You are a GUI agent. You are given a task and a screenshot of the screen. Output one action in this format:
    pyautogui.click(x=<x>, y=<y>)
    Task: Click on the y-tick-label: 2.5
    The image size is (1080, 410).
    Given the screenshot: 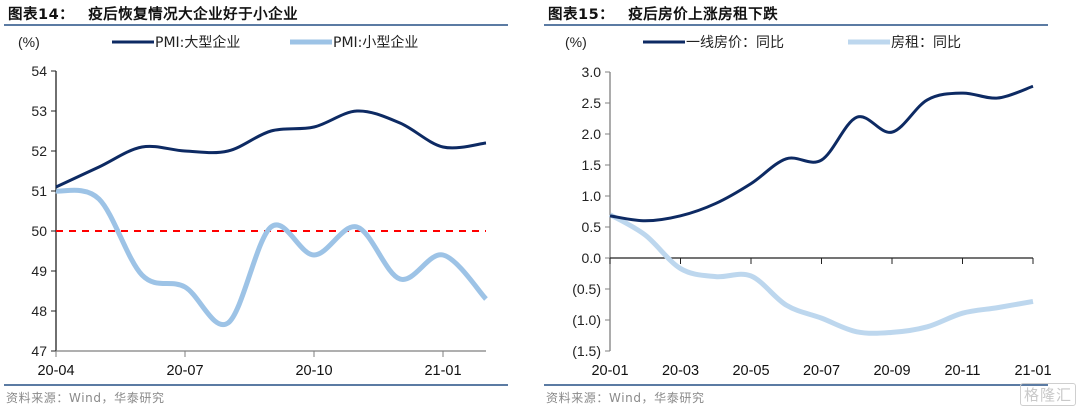 What is the action you would take?
    pyautogui.click(x=592, y=103)
    